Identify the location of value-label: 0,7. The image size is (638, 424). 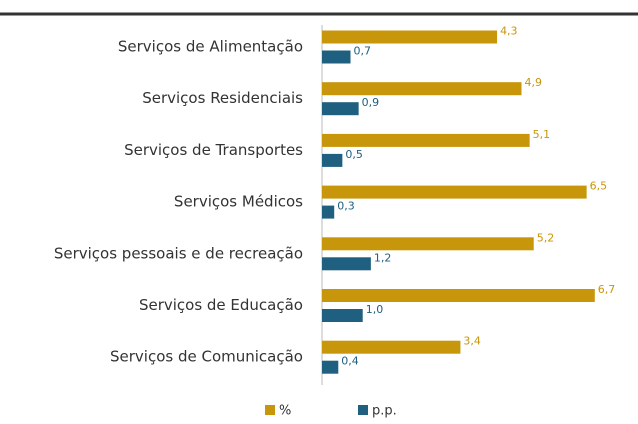
(363, 51).